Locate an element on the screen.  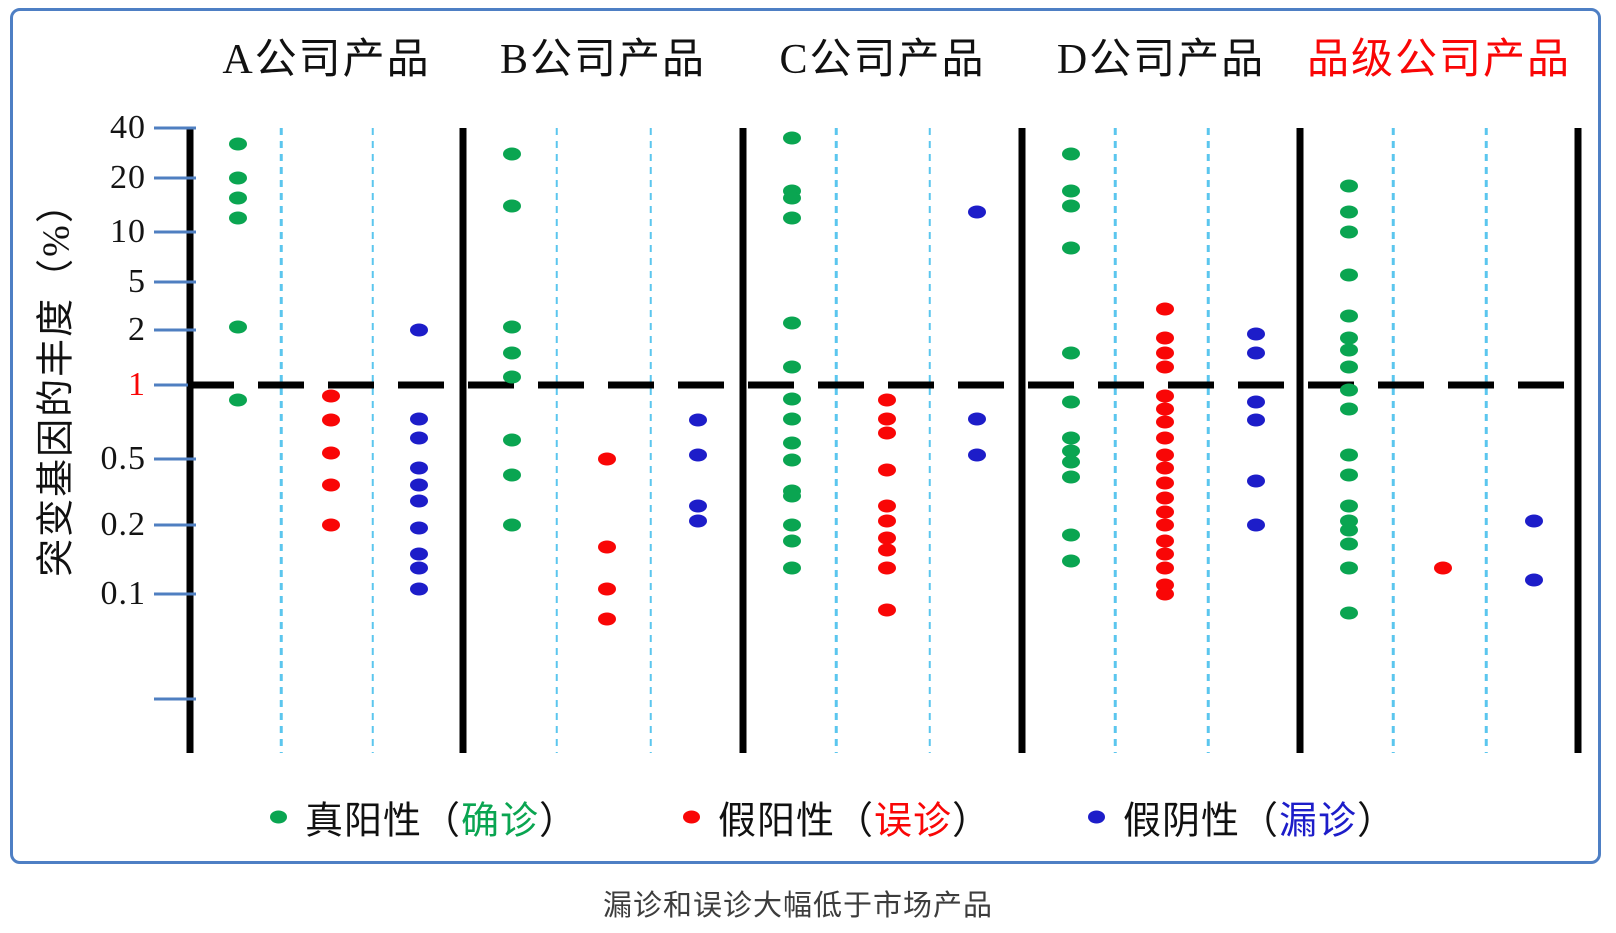
legend-item: 假阳性（ 误诊） is located at coordinates (837, 817).